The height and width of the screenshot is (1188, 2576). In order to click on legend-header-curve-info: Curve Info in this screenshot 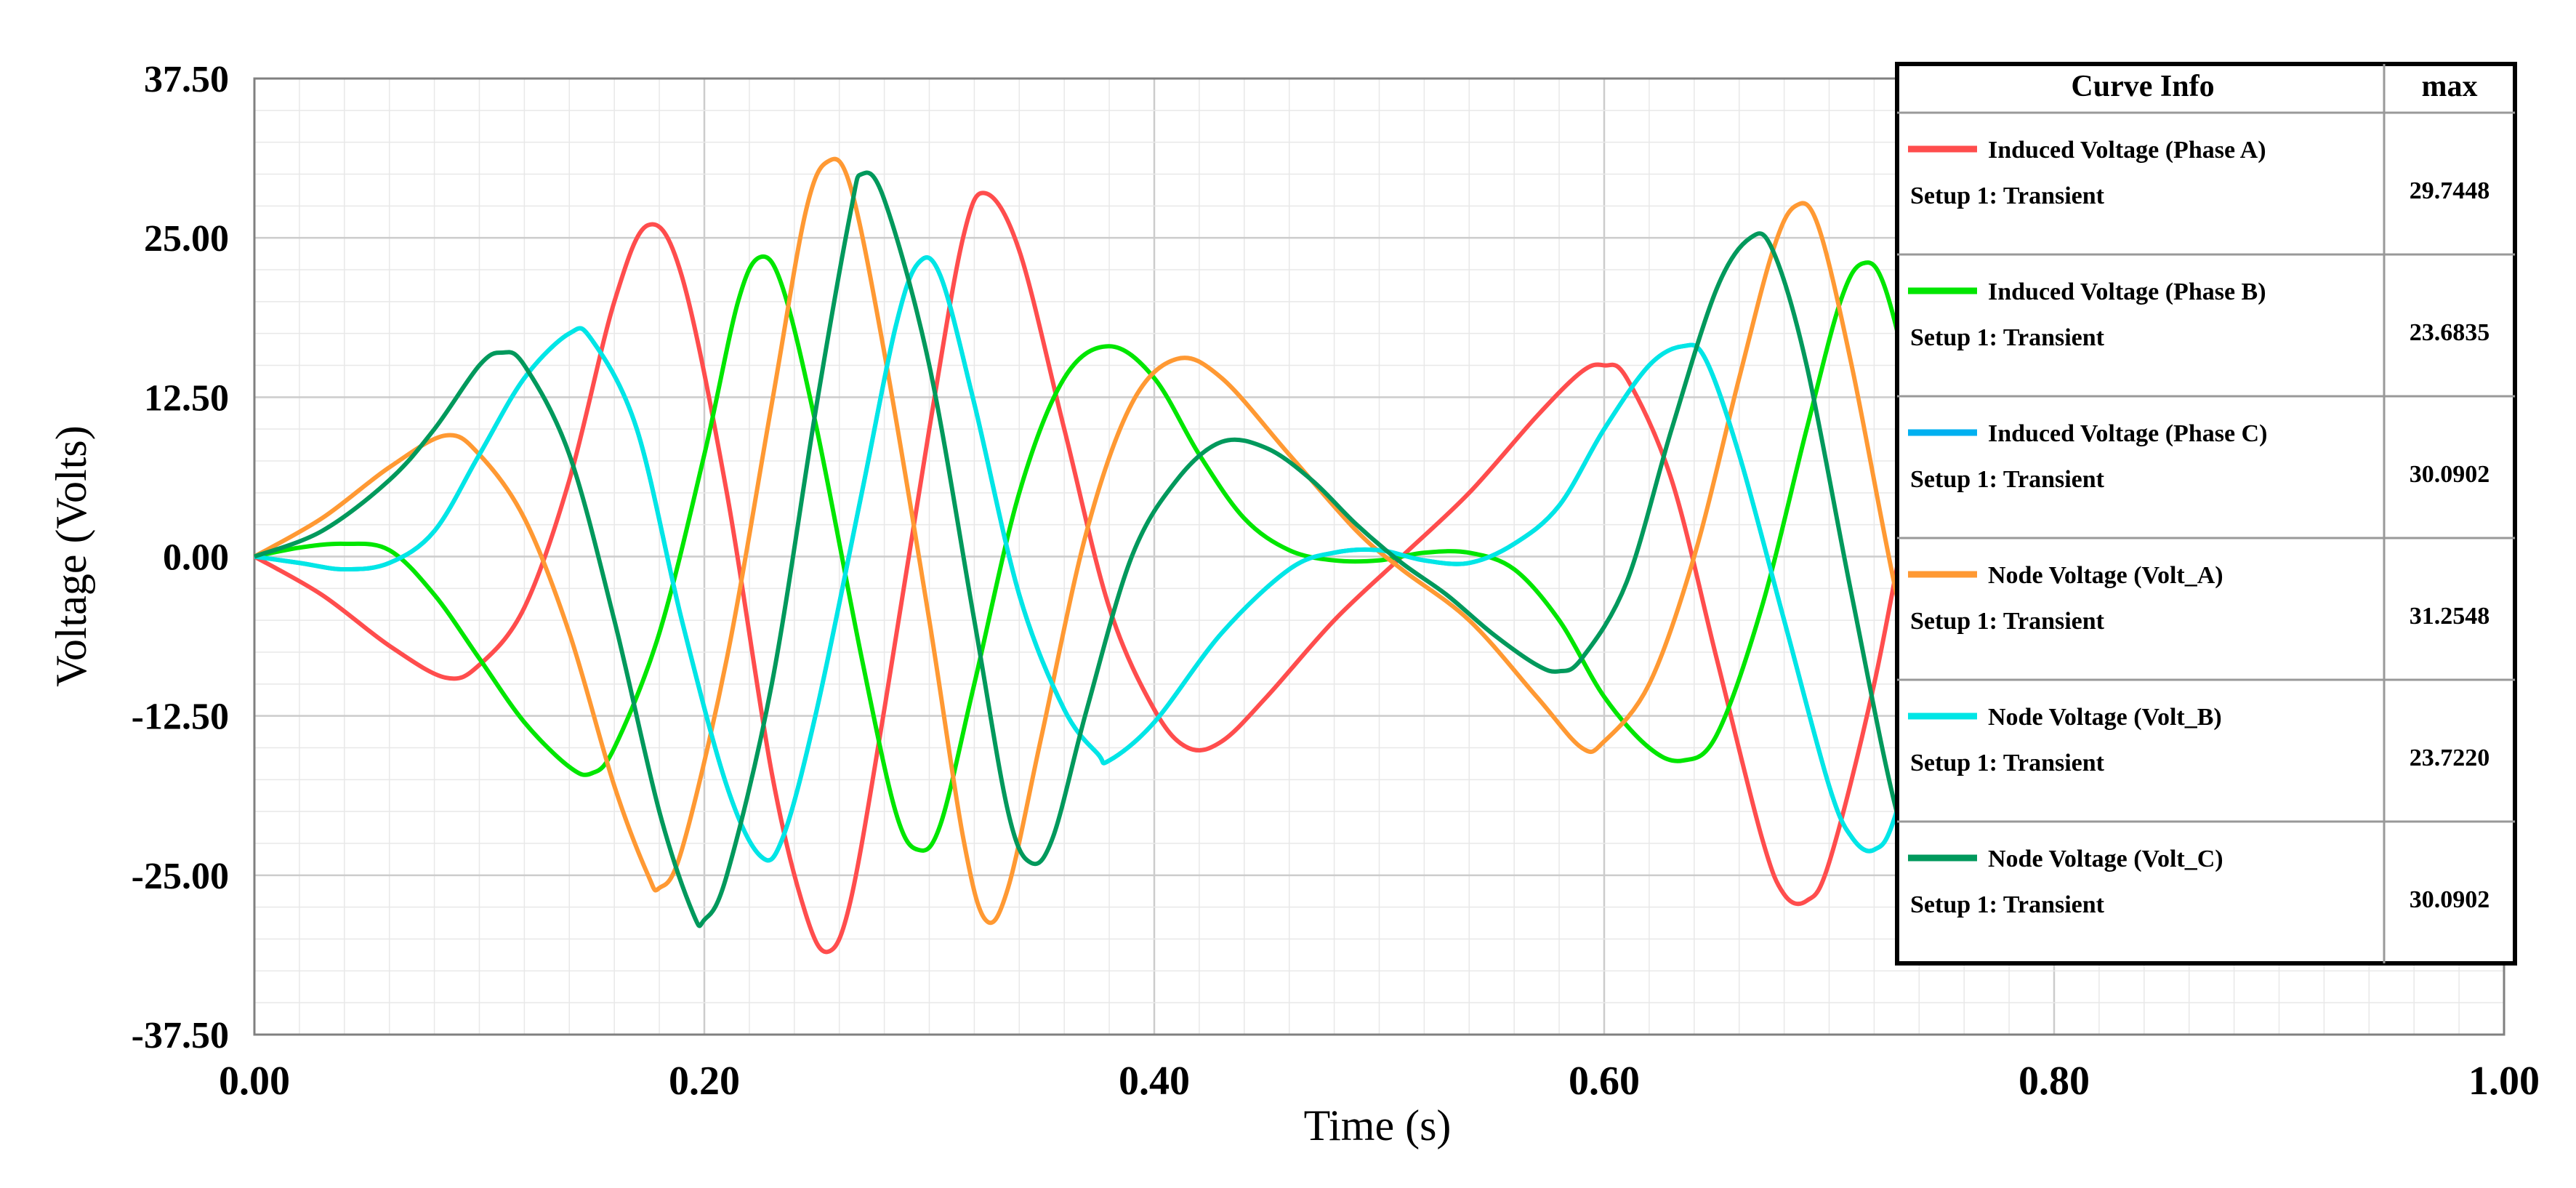, I will do `click(2142, 87)`.